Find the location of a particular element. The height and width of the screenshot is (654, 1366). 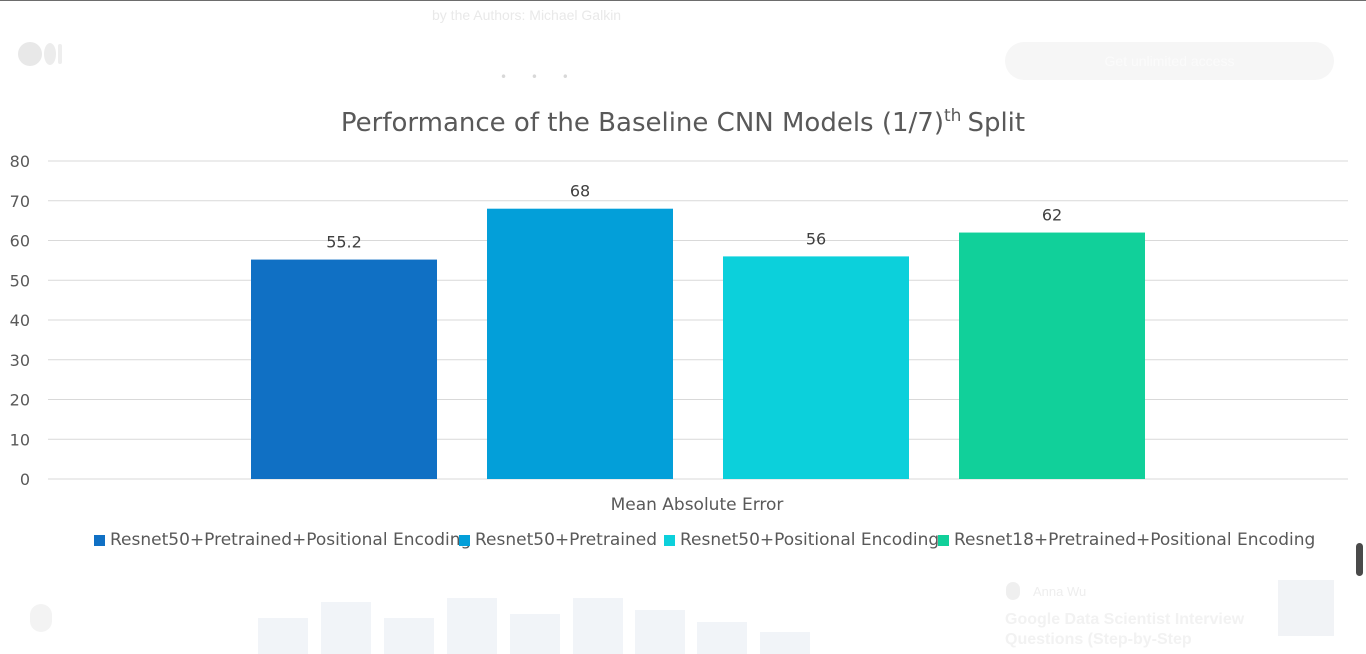

y-tick-label: 60 is located at coordinates (20, 241).